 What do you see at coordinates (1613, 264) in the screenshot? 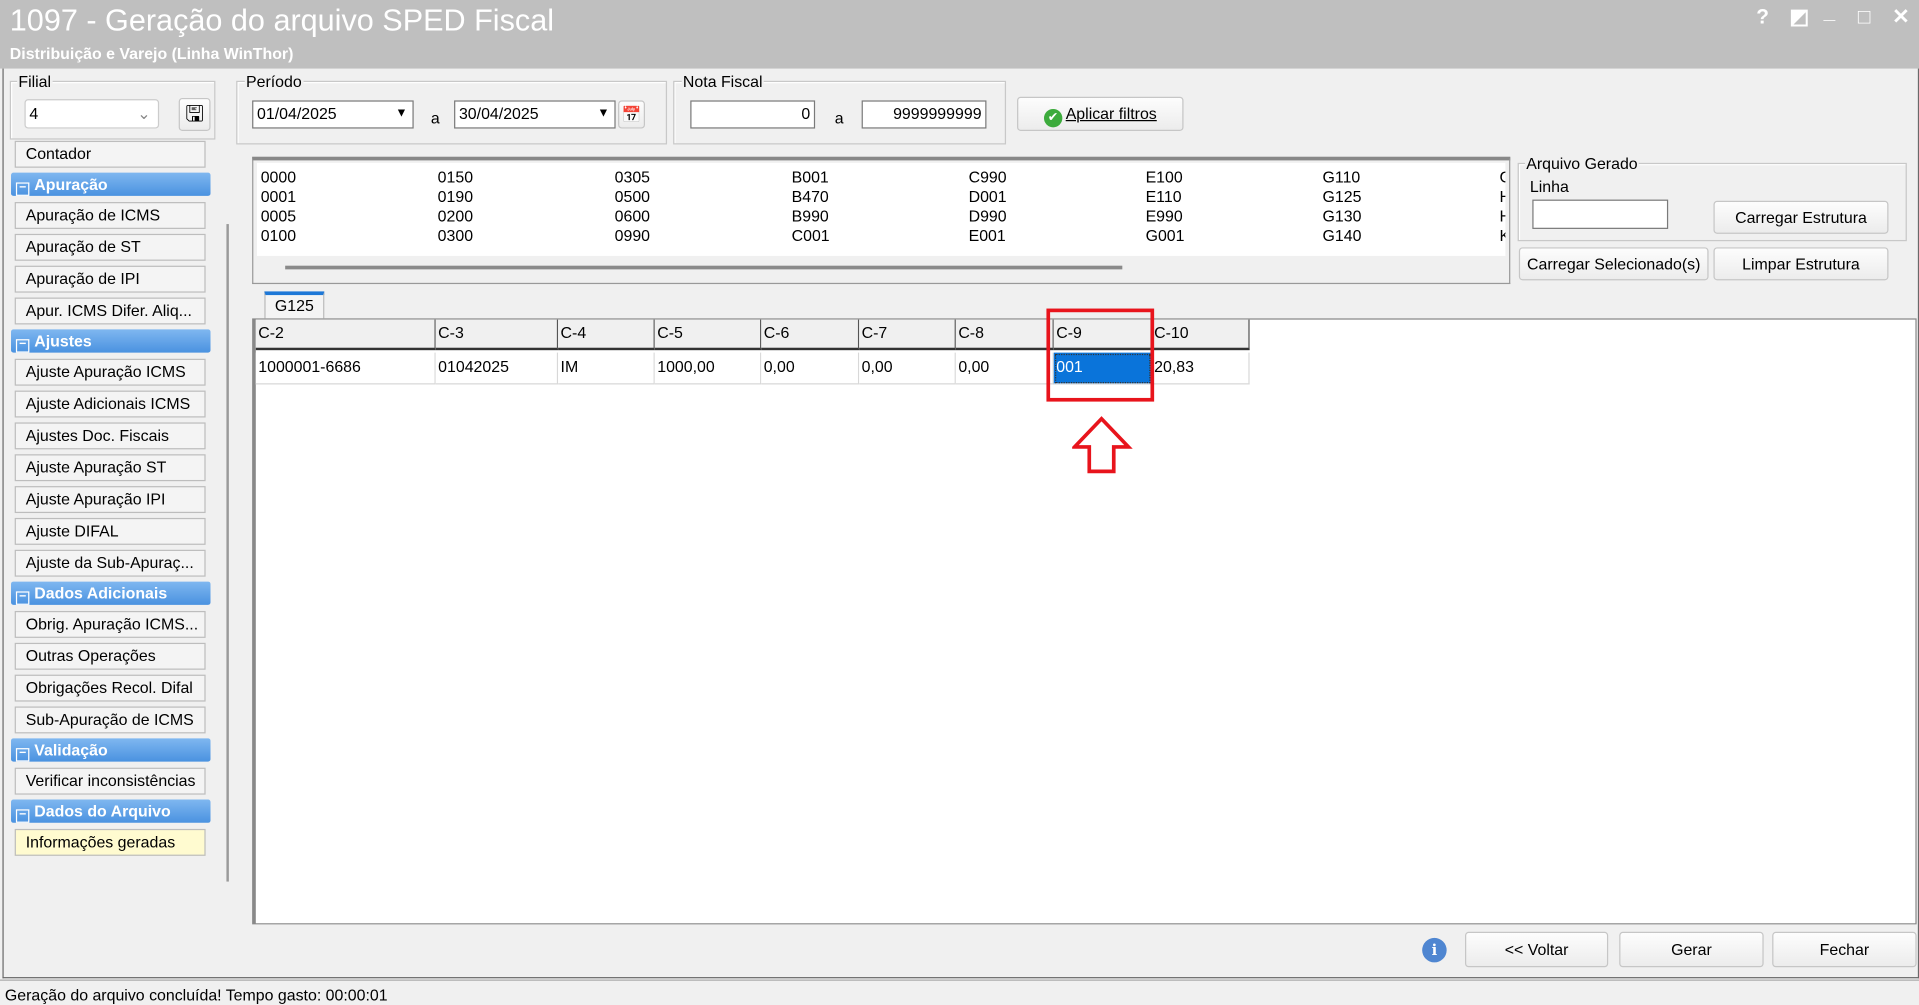
I see `carregar-selecionados-button: Carregar Selecionado(s)` at bounding box center [1613, 264].